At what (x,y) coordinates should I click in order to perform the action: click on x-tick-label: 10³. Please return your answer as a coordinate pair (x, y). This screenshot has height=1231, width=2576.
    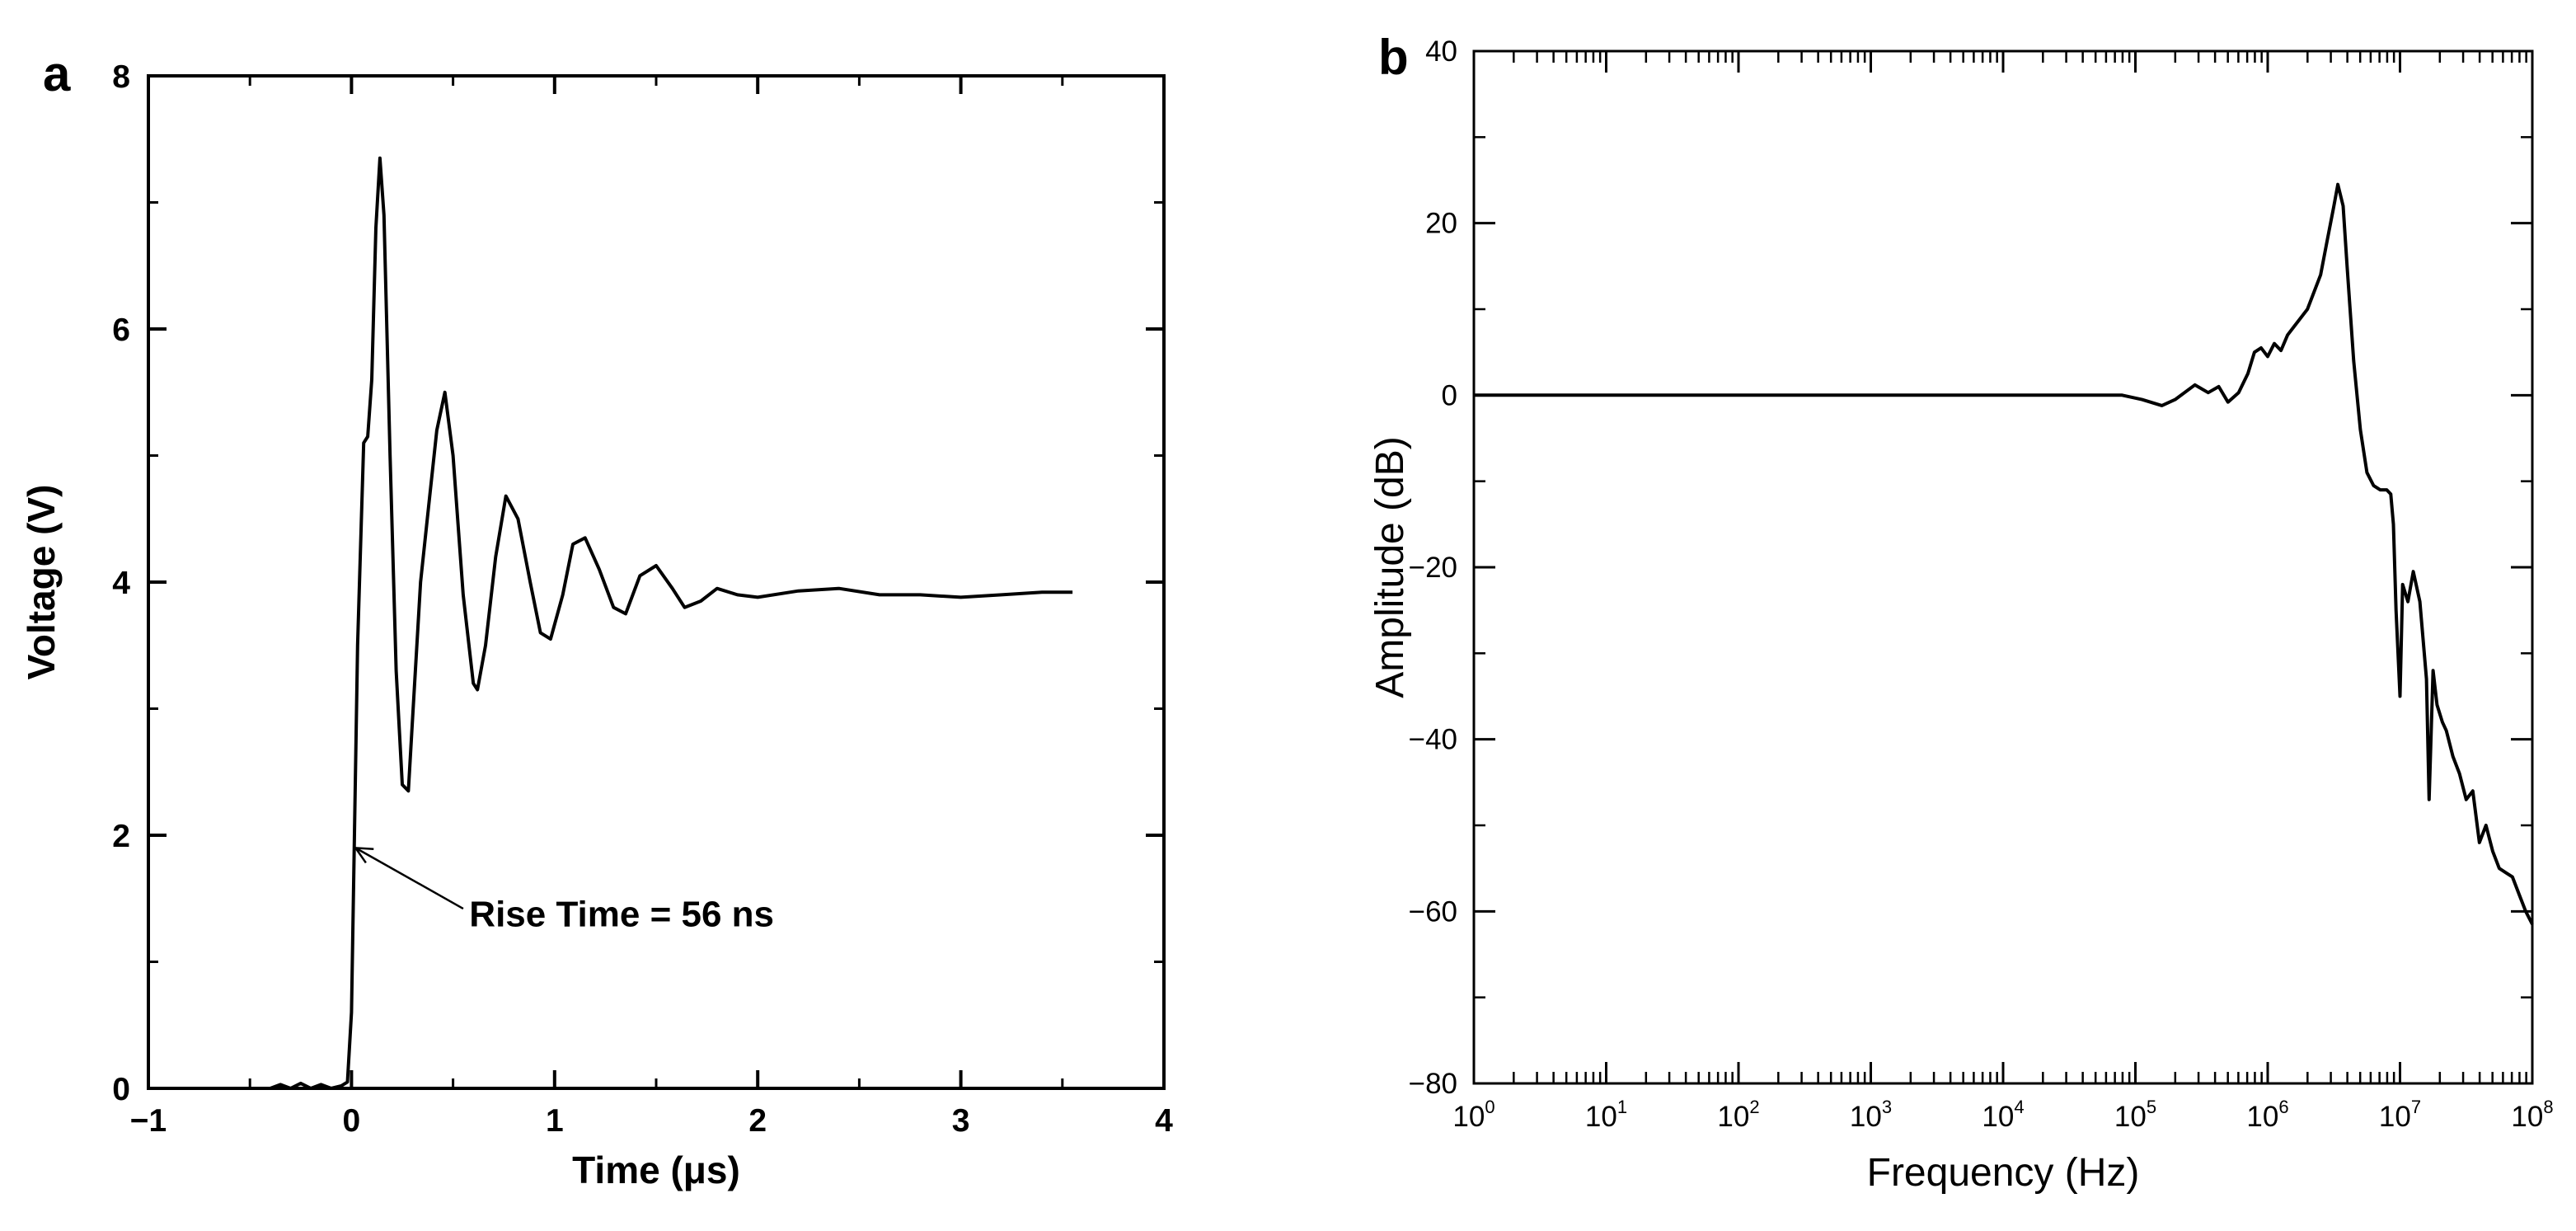
    Looking at the image, I should click on (1871, 1115).